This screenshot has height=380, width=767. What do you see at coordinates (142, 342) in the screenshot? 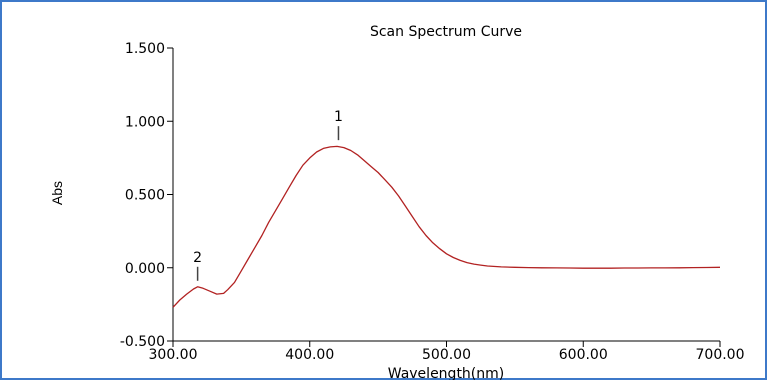
I see `y-tick-label: -0.500` at bounding box center [142, 342].